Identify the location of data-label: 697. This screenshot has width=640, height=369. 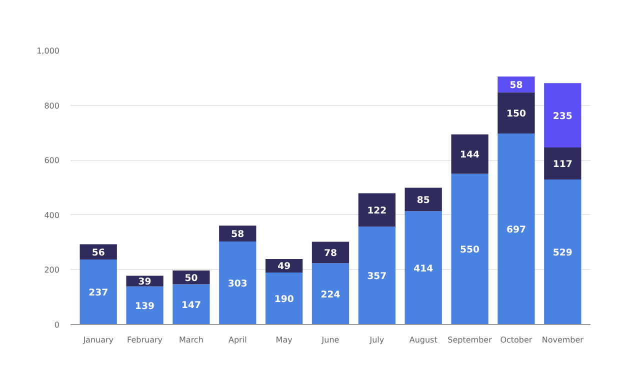
(516, 230).